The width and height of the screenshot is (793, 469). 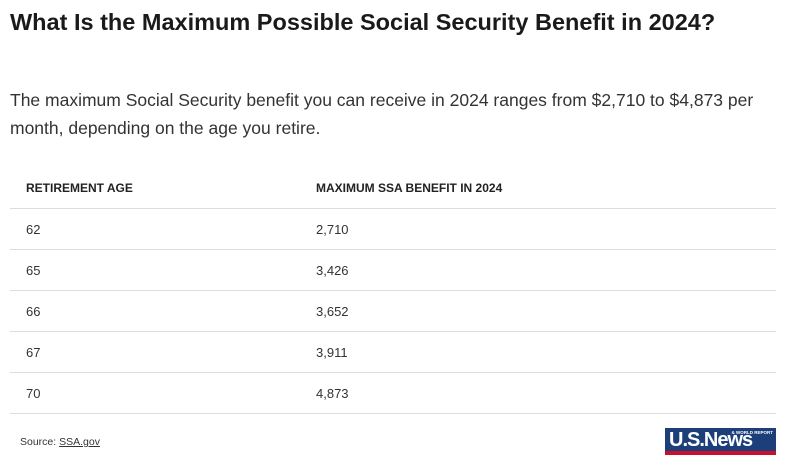 I want to click on age-cell: 66, so click(x=155, y=311).